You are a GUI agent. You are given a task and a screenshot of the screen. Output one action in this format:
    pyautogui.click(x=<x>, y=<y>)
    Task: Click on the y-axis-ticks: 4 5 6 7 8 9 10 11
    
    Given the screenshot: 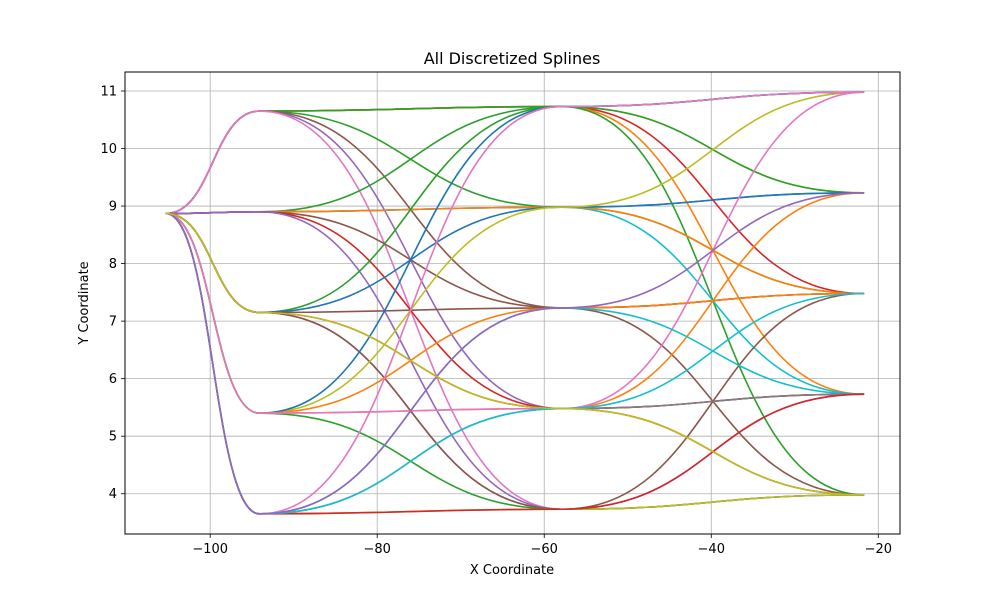 What is the action you would take?
    pyautogui.click(x=112, y=293)
    